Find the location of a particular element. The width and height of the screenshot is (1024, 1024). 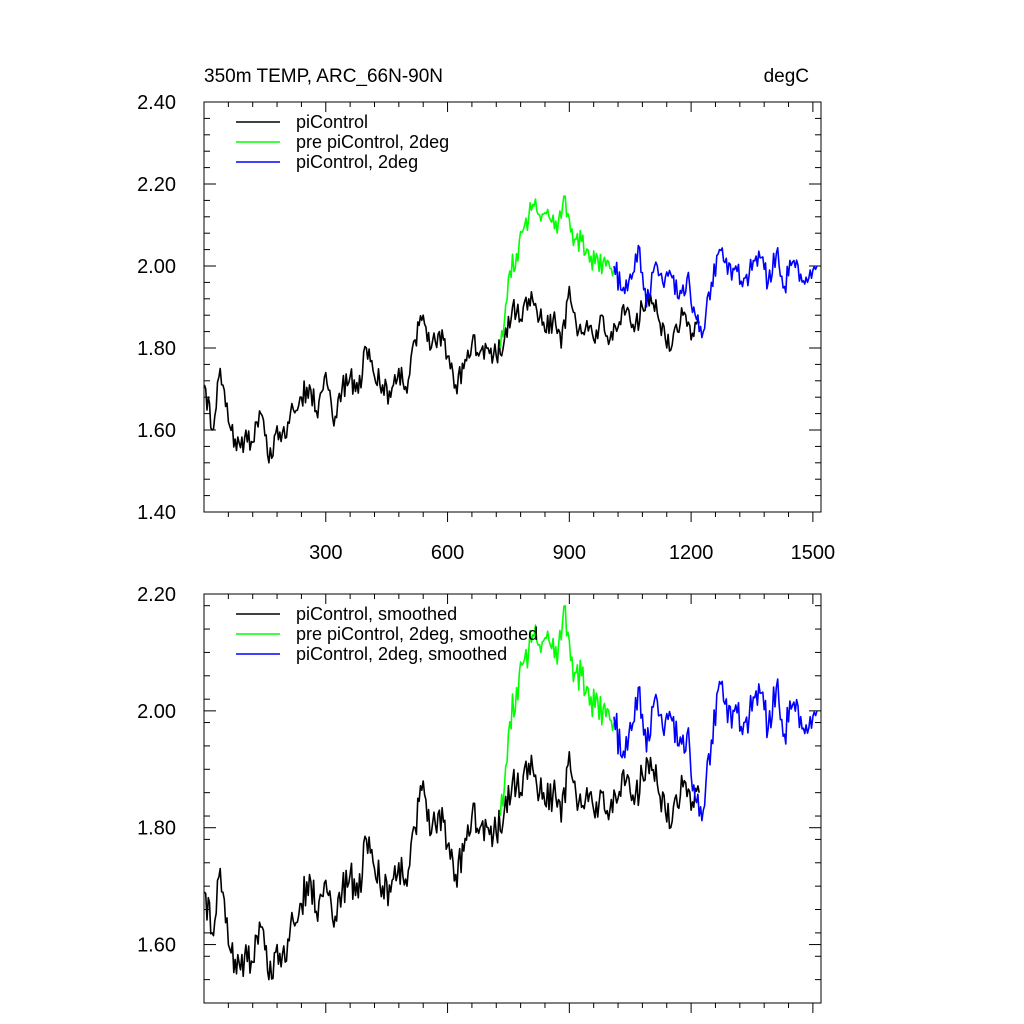

top-legend-label: piControl, 2deg is located at coordinates (357, 162).